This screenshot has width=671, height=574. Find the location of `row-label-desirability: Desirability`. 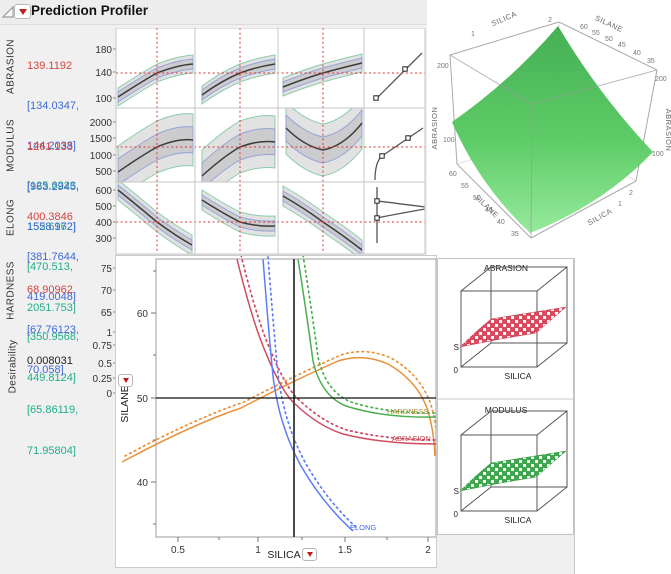

row-label-desirability: Desirability is located at coordinates (13, 366).